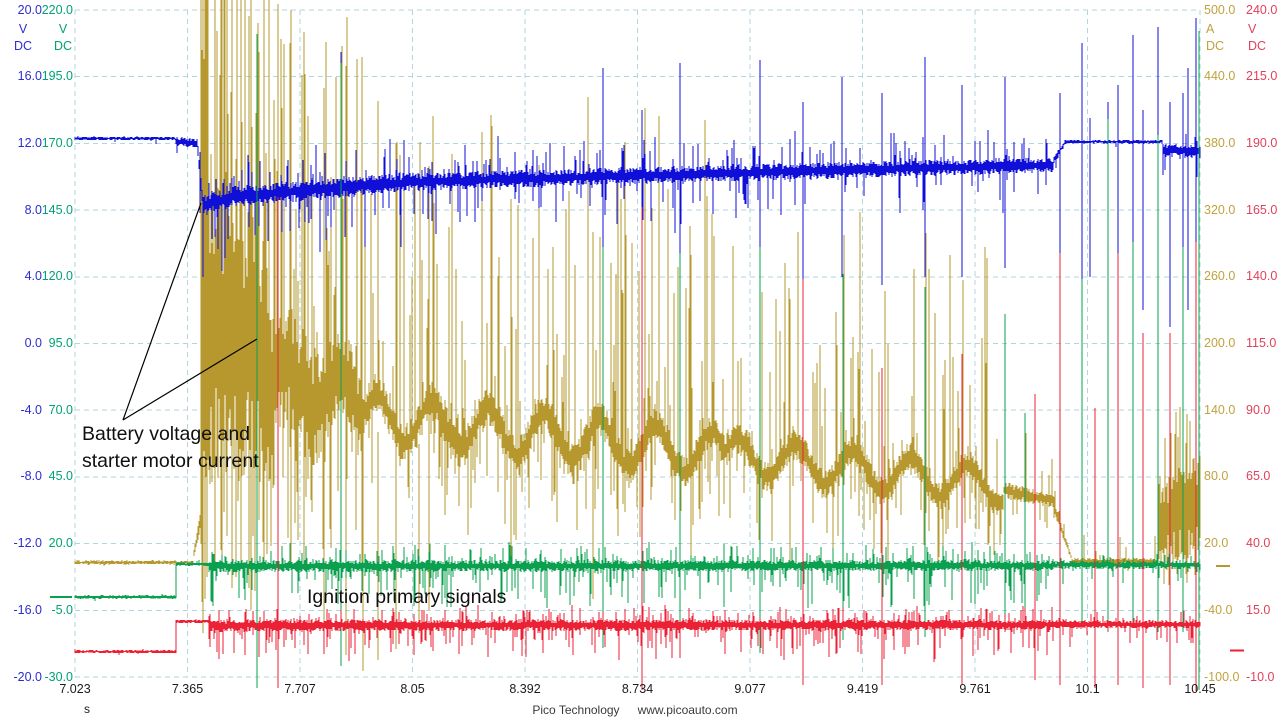 This screenshot has height=720, width=1280. Describe the element at coordinates (637, 689) in the screenshot. I see `x-tick-label: 8.734` at that location.